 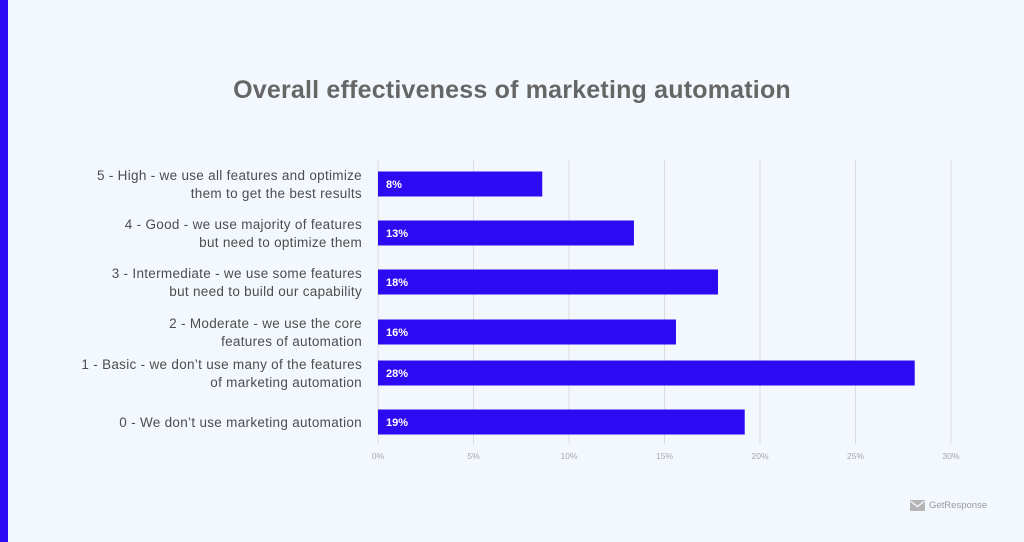 What do you see at coordinates (291, 341) in the screenshot?
I see `category-label: features of automation` at bounding box center [291, 341].